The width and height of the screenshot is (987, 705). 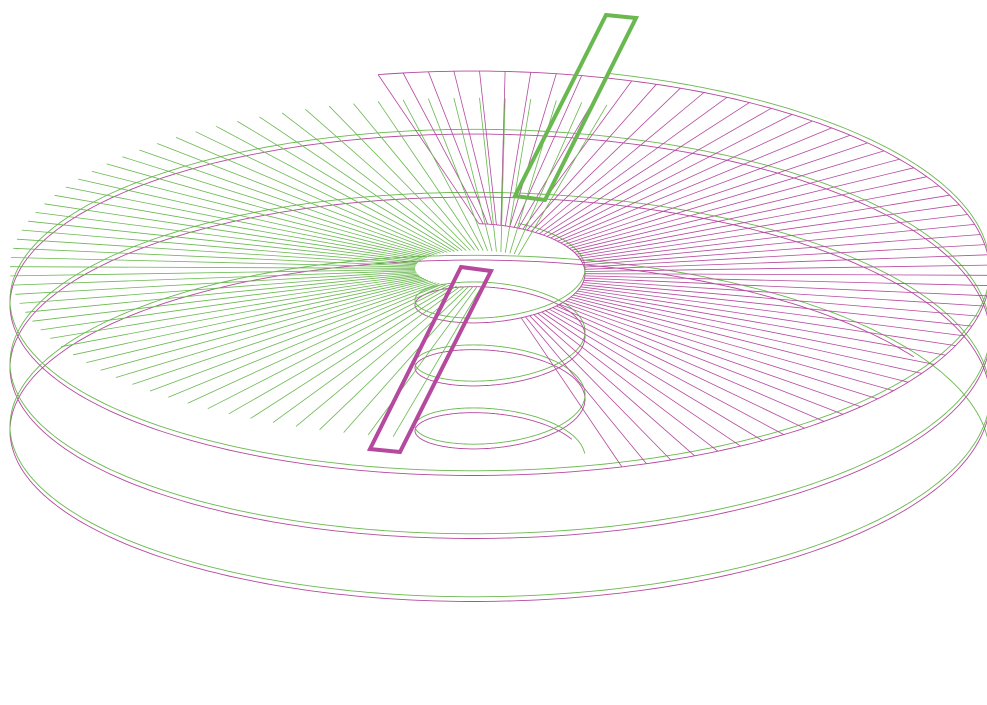 I want to click on magenta-rectangle, so click(x=430, y=359).